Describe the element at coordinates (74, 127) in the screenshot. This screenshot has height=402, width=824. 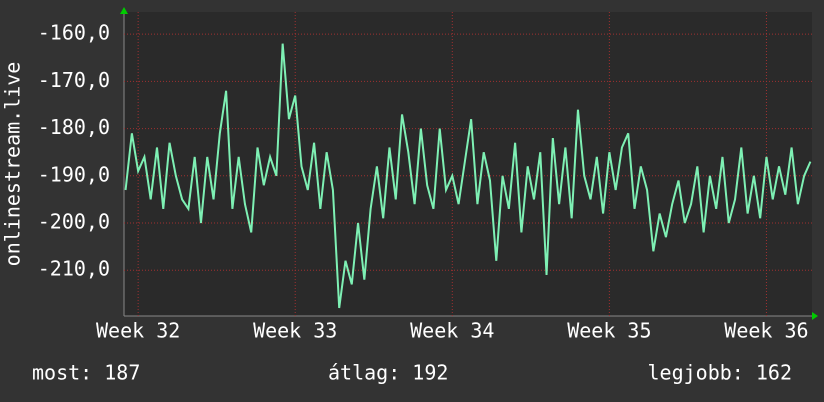
I see `y-tick-label: -180,0` at that location.